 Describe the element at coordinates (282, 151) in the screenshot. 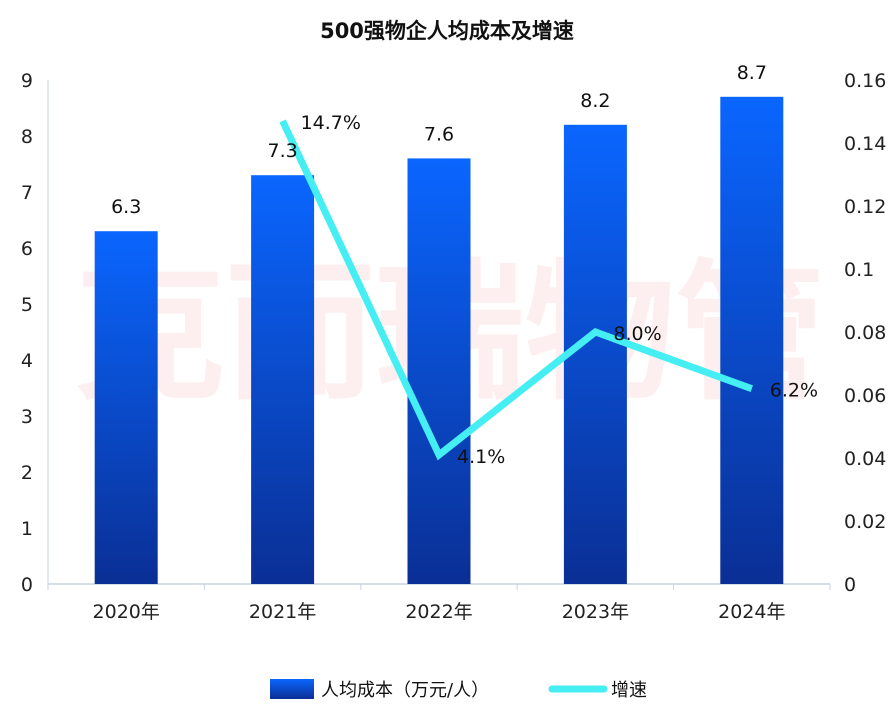

I see `bar-value-label: 7.3` at that location.